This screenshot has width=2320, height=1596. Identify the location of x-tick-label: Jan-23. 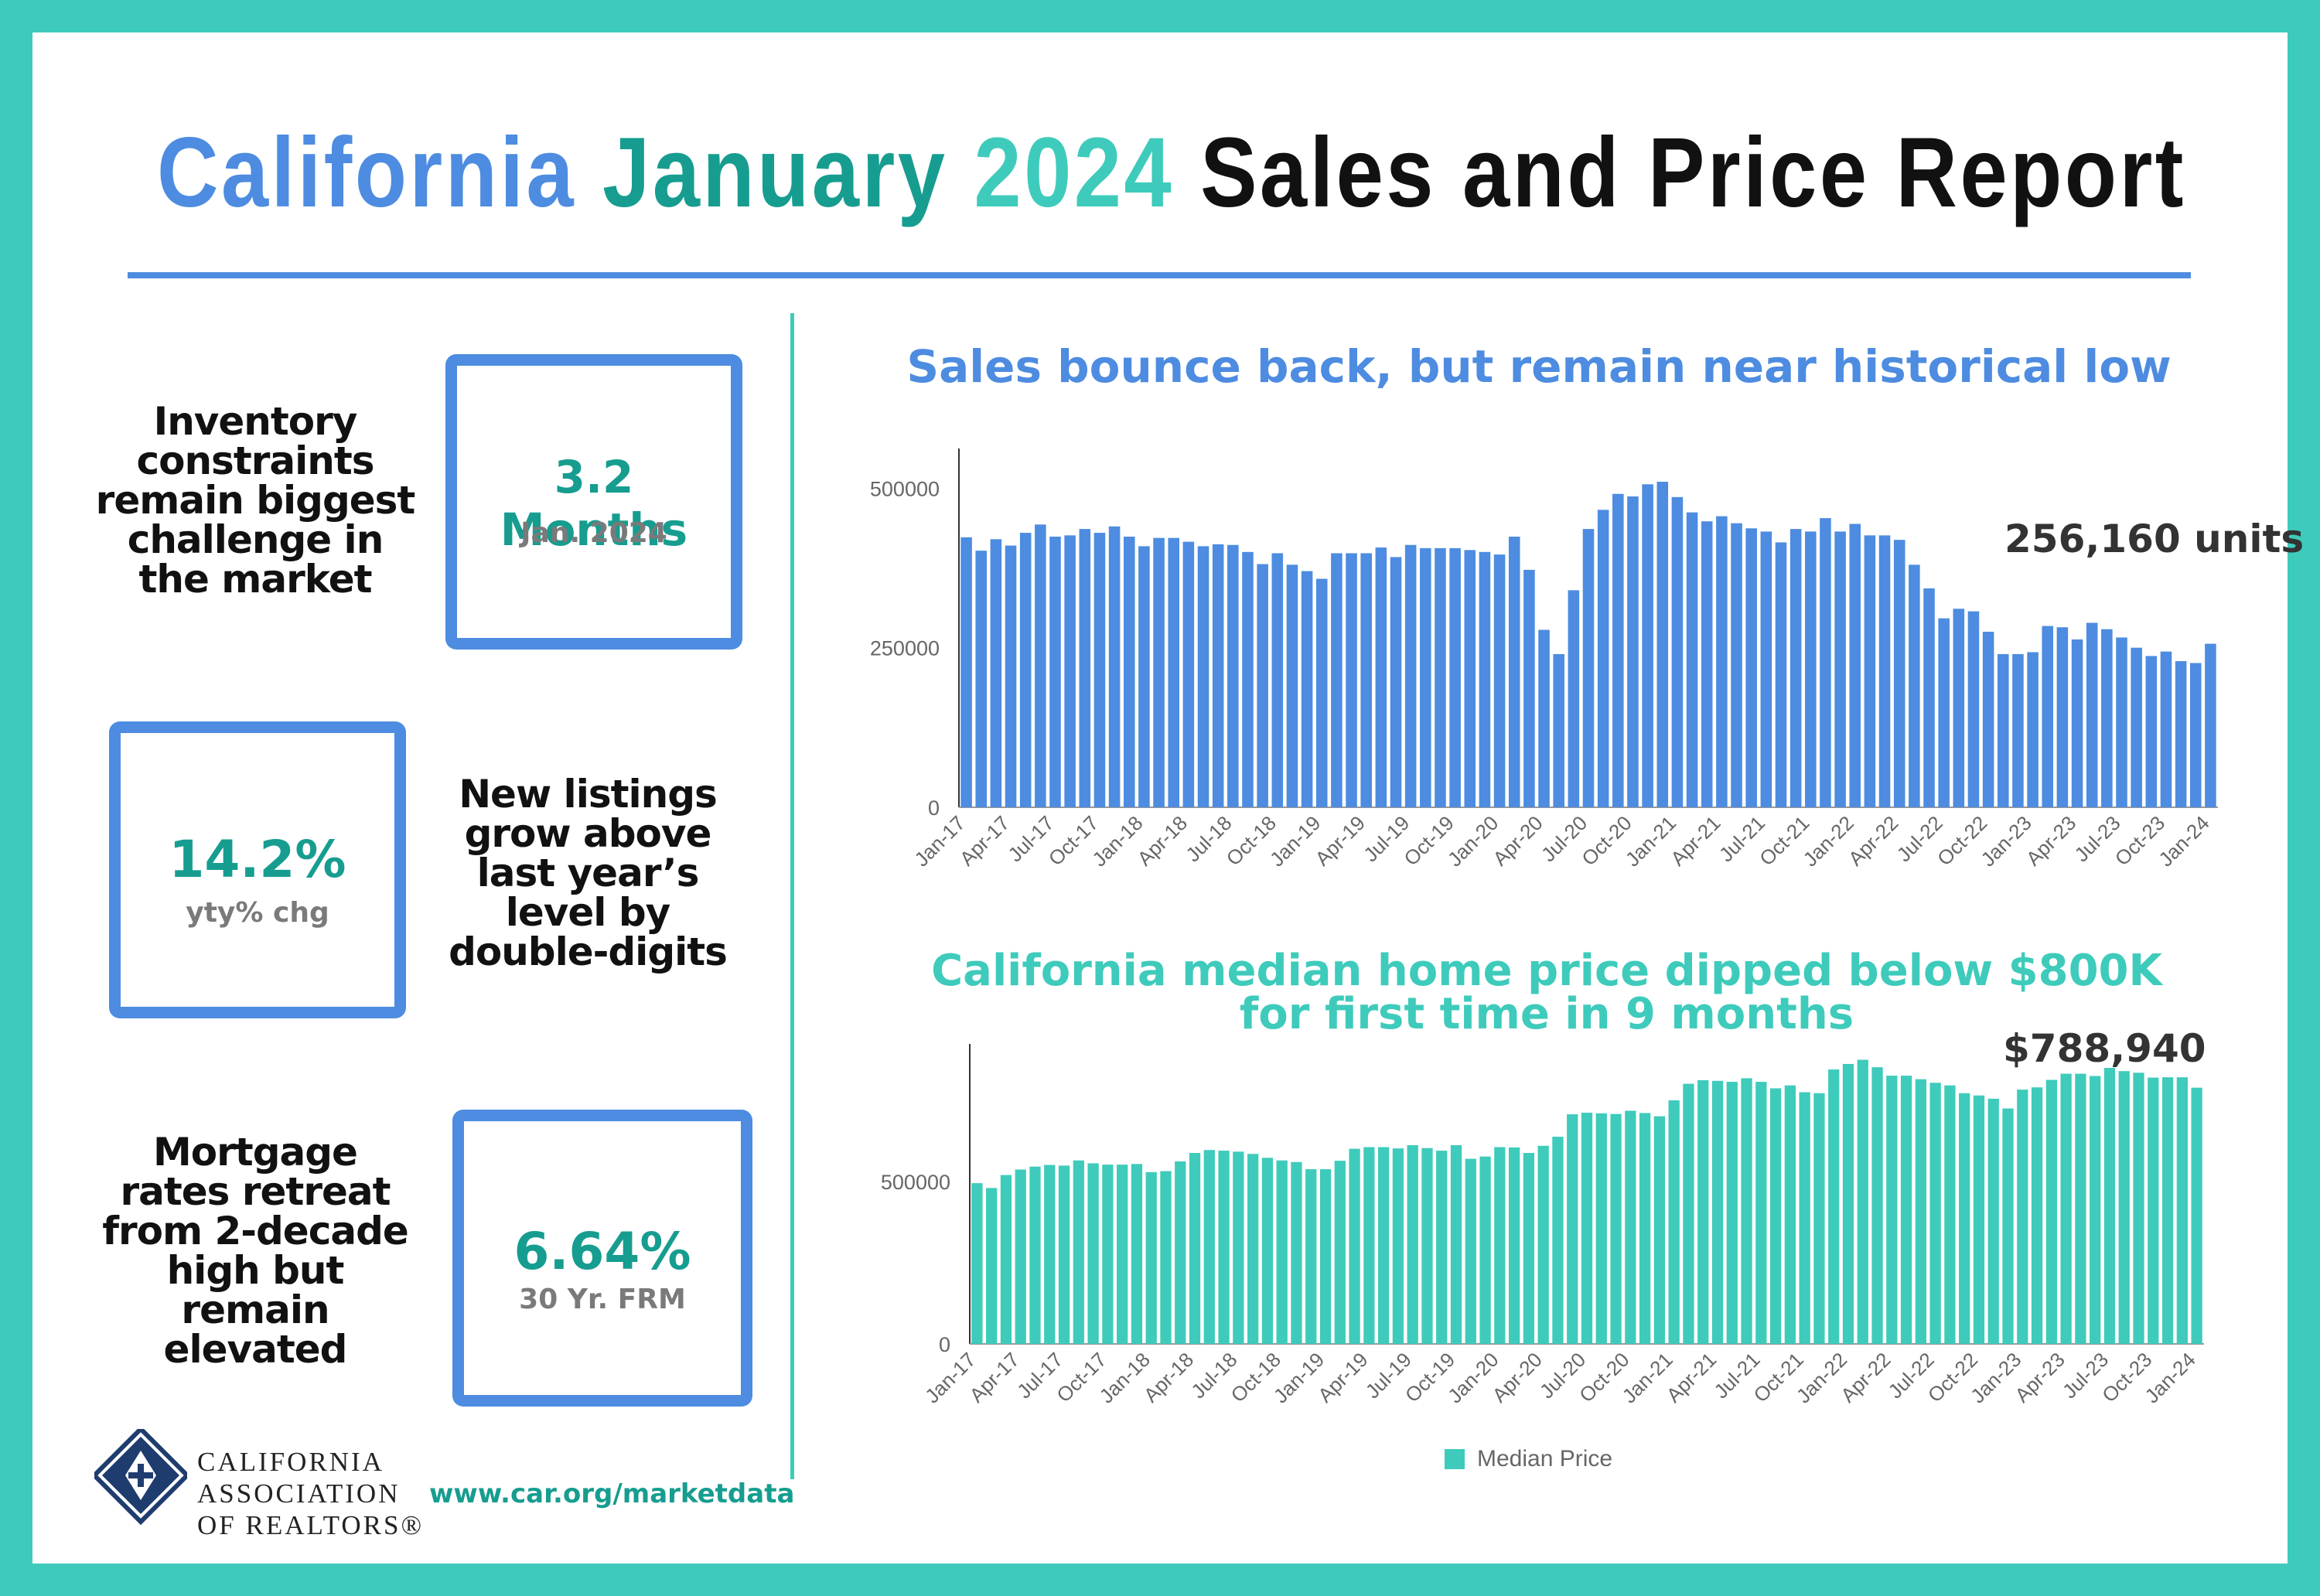
(1995, 1377).